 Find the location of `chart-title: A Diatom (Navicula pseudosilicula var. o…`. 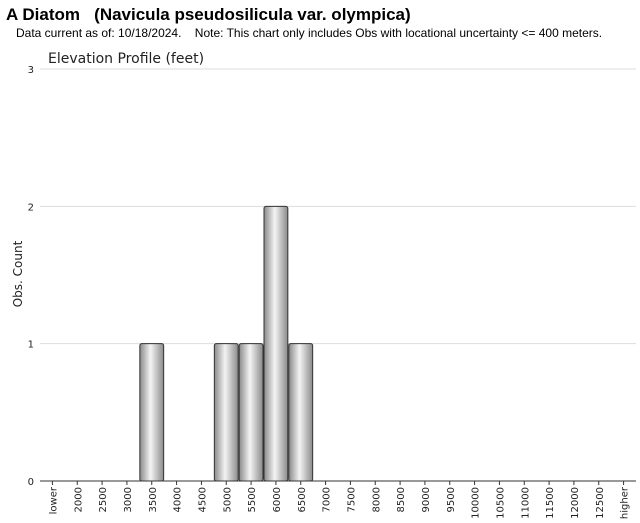

chart-title: A Diatom (Navicula pseudosilicula var. o… is located at coordinates (208, 14).